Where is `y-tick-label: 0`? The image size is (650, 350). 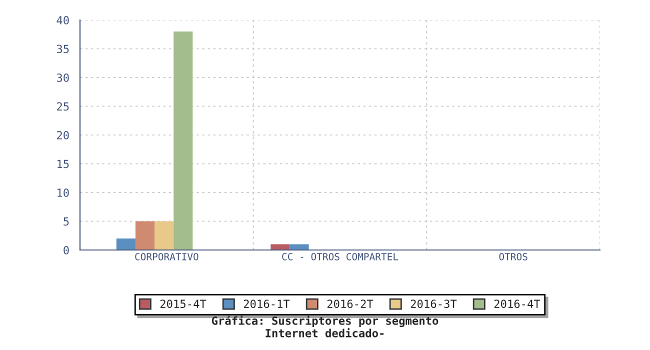 y-tick-label: 0 is located at coordinates (66, 250).